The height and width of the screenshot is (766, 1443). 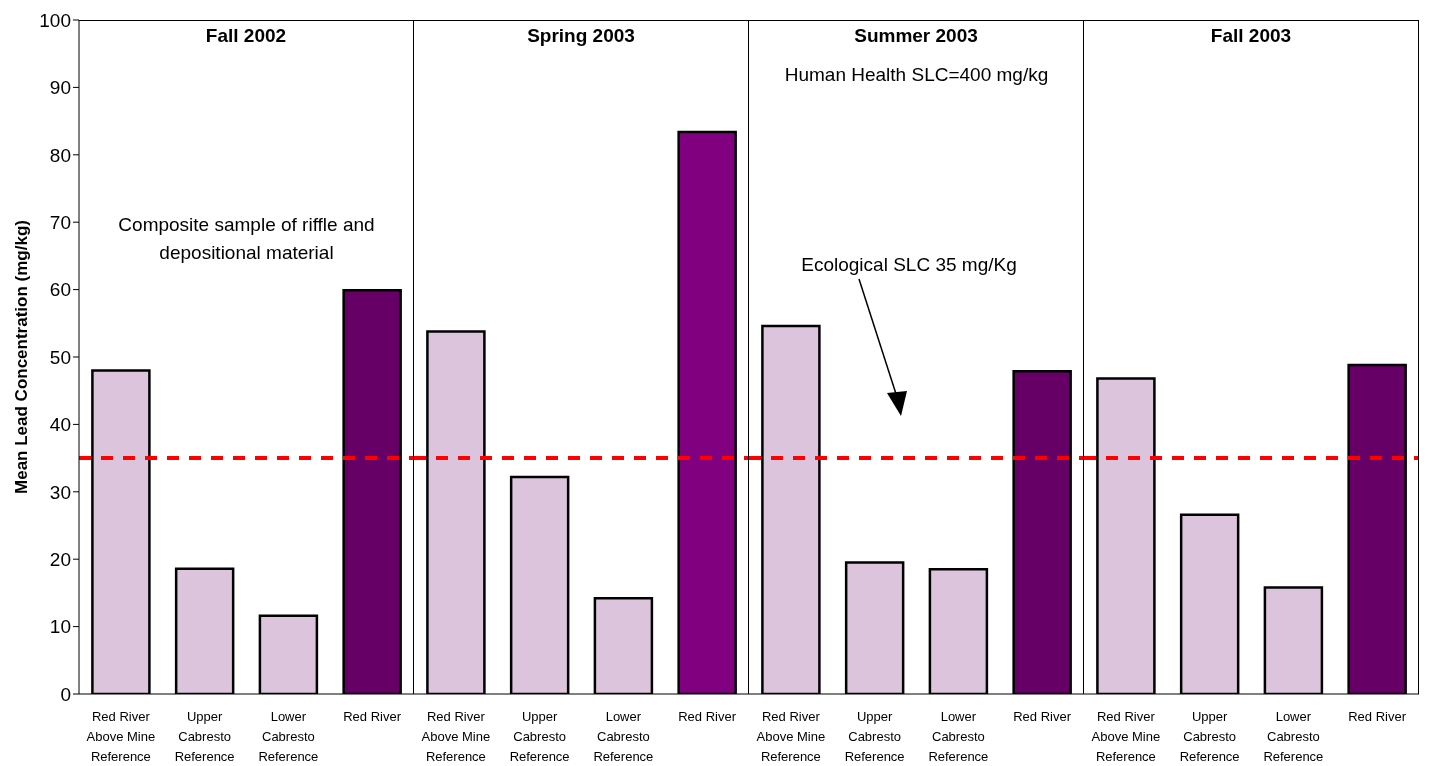 I want to click on y-tick-label: 60, so click(x=60, y=290).